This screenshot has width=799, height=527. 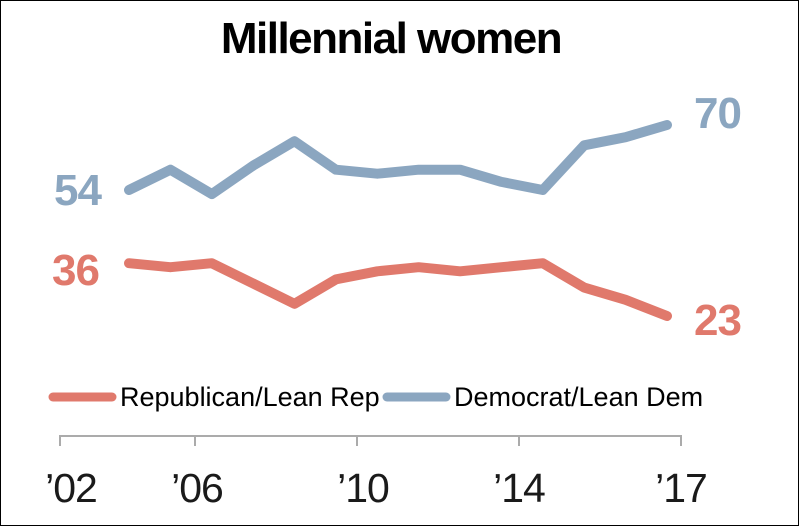 I want to click on legend-rep-label: Republican/Lean Rep, so click(x=250, y=397).